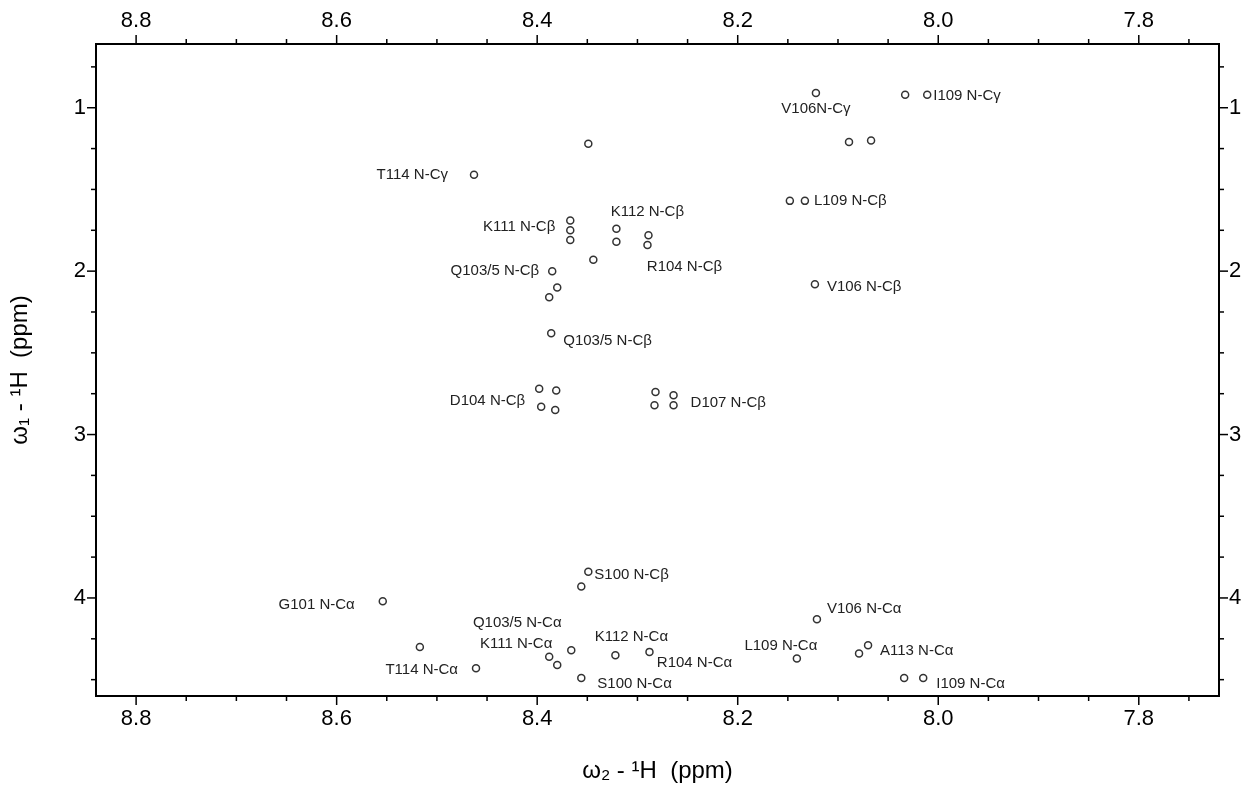 The height and width of the screenshot is (794, 1251). Describe the element at coordinates (537, 718) in the screenshot. I see `x-tick-label: 8.4` at that location.